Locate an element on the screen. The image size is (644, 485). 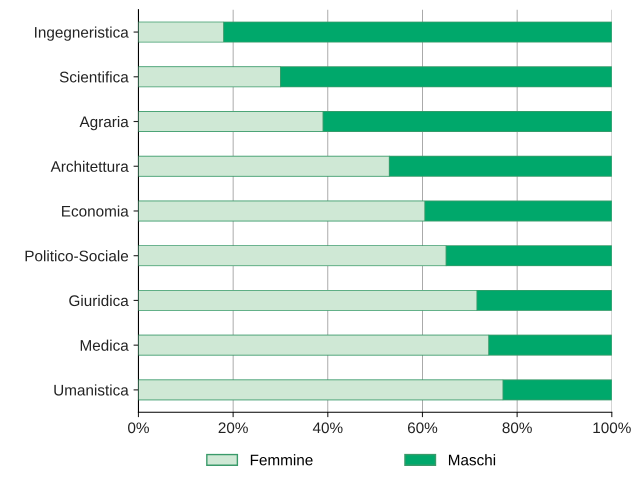
x-tick-label: 80% is located at coordinates (517, 428).